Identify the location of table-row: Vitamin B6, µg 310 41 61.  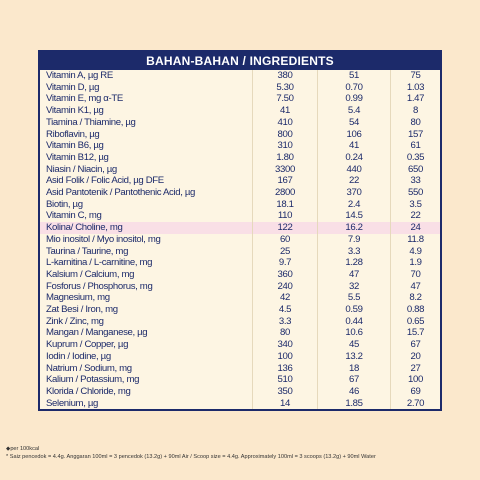
(240, 146).